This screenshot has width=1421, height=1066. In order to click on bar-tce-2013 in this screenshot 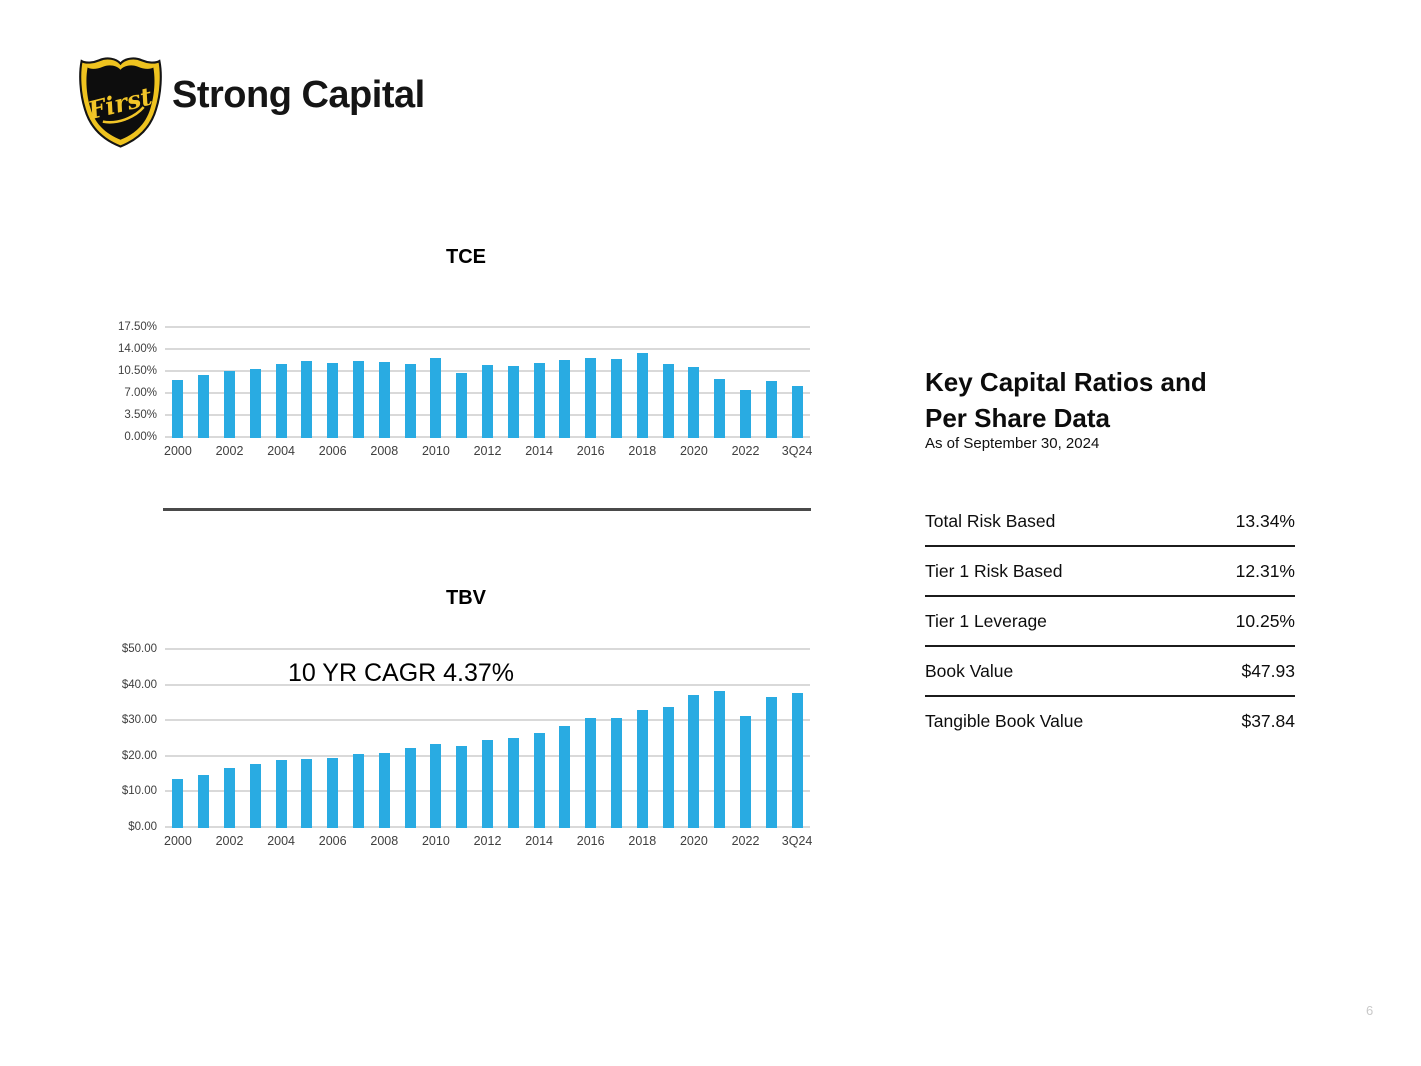, I will do `click(513, 401)`.